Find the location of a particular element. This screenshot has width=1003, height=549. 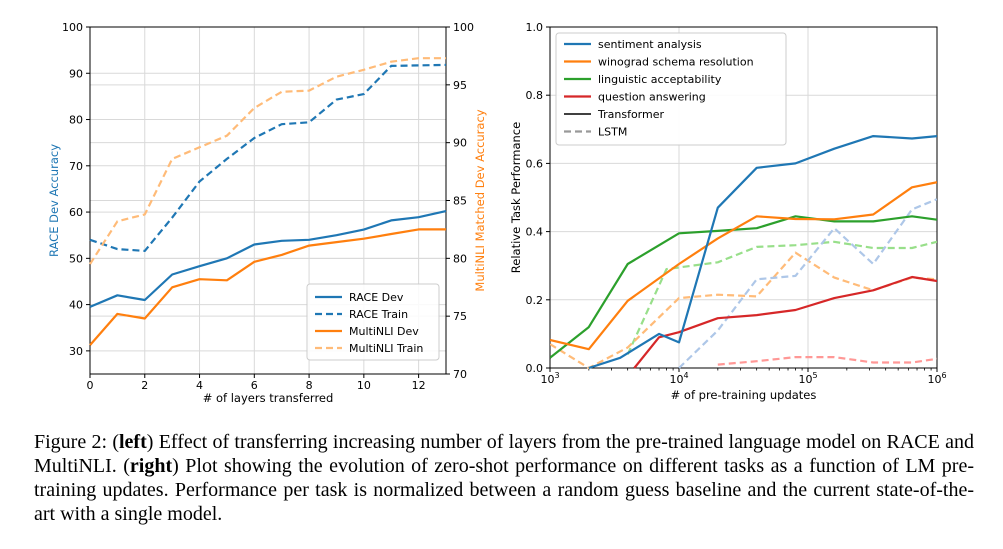

legend-label: question answering is located at coordinates (652, 97).